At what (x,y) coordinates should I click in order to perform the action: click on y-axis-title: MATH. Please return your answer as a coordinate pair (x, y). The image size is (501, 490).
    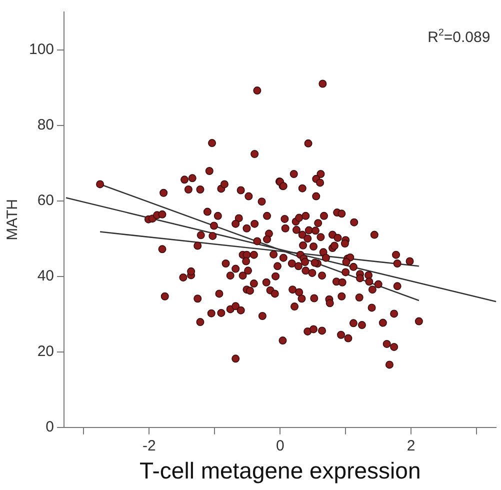
    Looking at the image, I should click on (13, 219).